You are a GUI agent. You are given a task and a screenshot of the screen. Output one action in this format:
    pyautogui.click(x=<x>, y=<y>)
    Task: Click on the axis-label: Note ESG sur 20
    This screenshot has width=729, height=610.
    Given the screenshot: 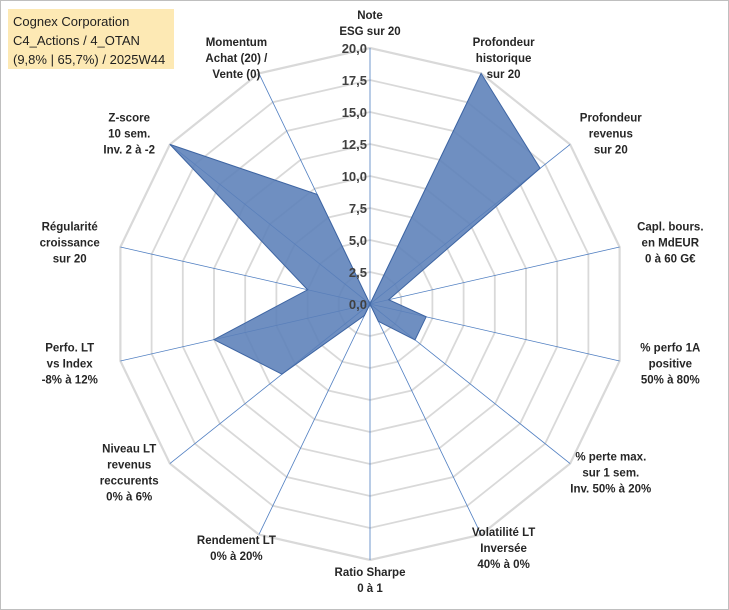 What is the action you would take?
    pyautogui.click(x=369, y=24)
    